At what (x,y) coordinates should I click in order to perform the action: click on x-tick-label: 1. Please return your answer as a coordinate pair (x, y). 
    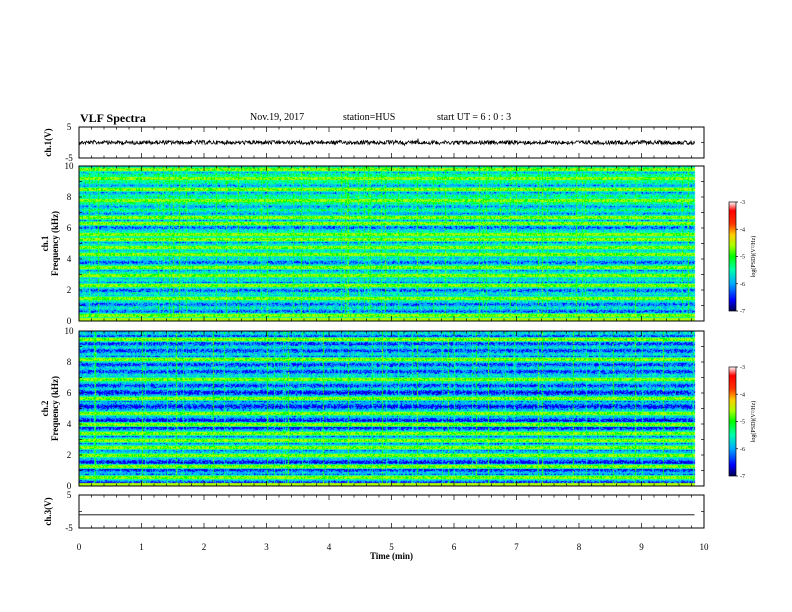
    Looking at the image, I should click on (141, 547).